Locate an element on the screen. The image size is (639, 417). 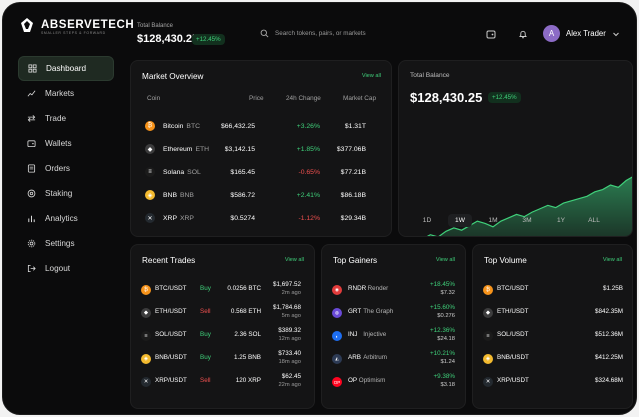
coin-fullname: BNB is located at coordinates (170, 195).